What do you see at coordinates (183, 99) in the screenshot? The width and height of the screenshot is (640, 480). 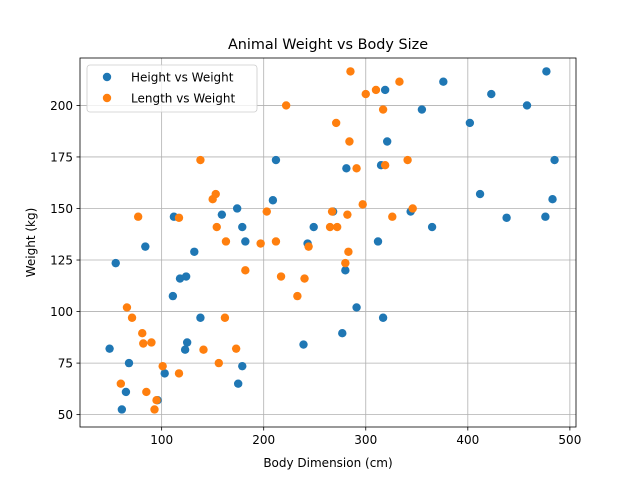 I see `legend-label: Length vs Weight` at bounding box center [183, 99].